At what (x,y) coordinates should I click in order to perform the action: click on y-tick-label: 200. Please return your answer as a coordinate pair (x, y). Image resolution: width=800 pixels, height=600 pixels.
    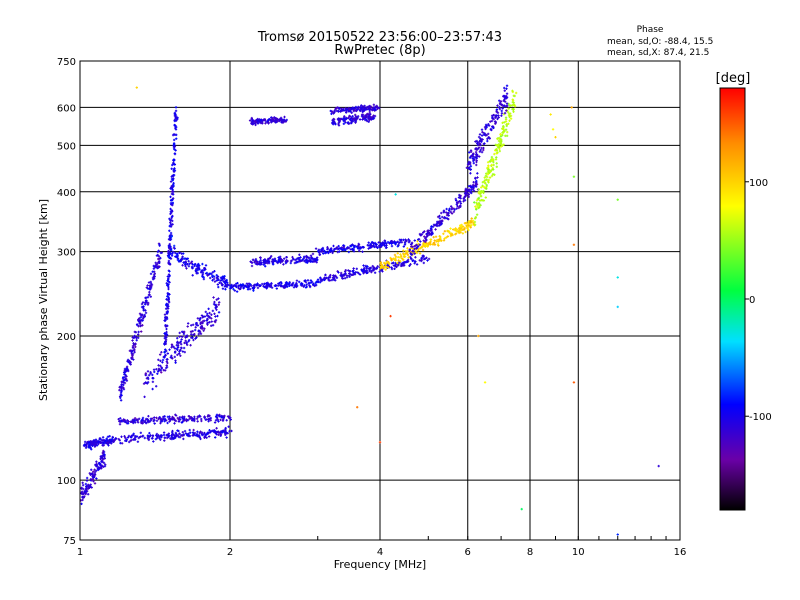
    Looking at the image, I should click on (66, 337).